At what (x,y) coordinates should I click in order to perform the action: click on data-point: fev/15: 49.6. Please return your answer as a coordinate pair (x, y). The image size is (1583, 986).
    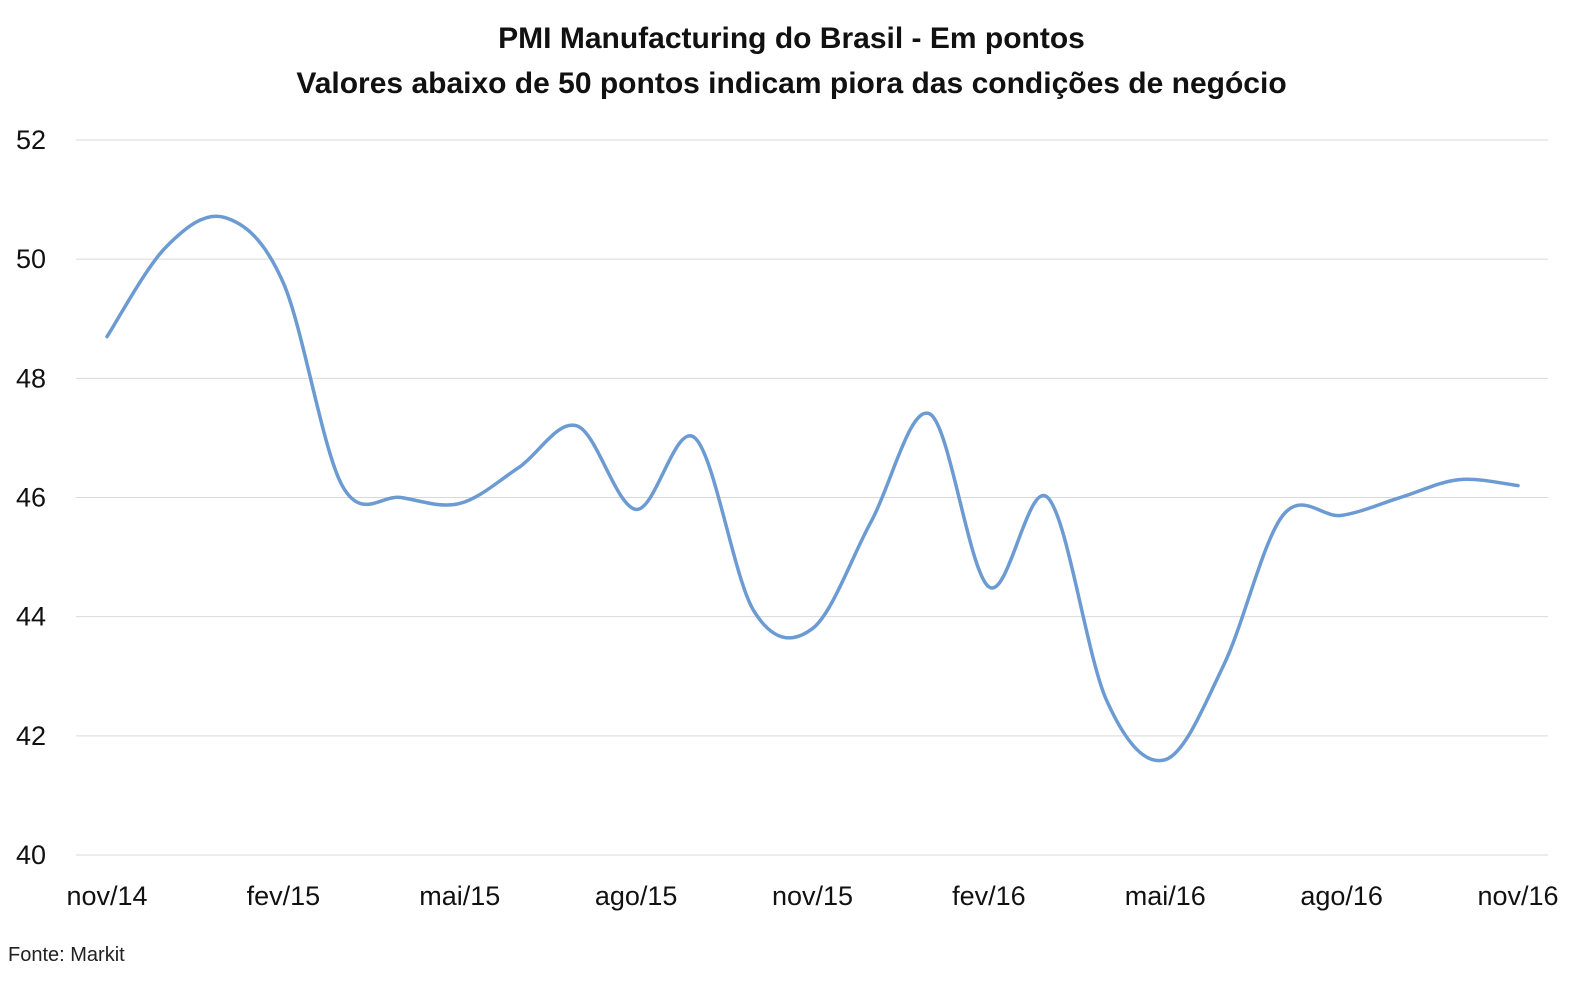
    Looking at the image, I should click on (283, 283).